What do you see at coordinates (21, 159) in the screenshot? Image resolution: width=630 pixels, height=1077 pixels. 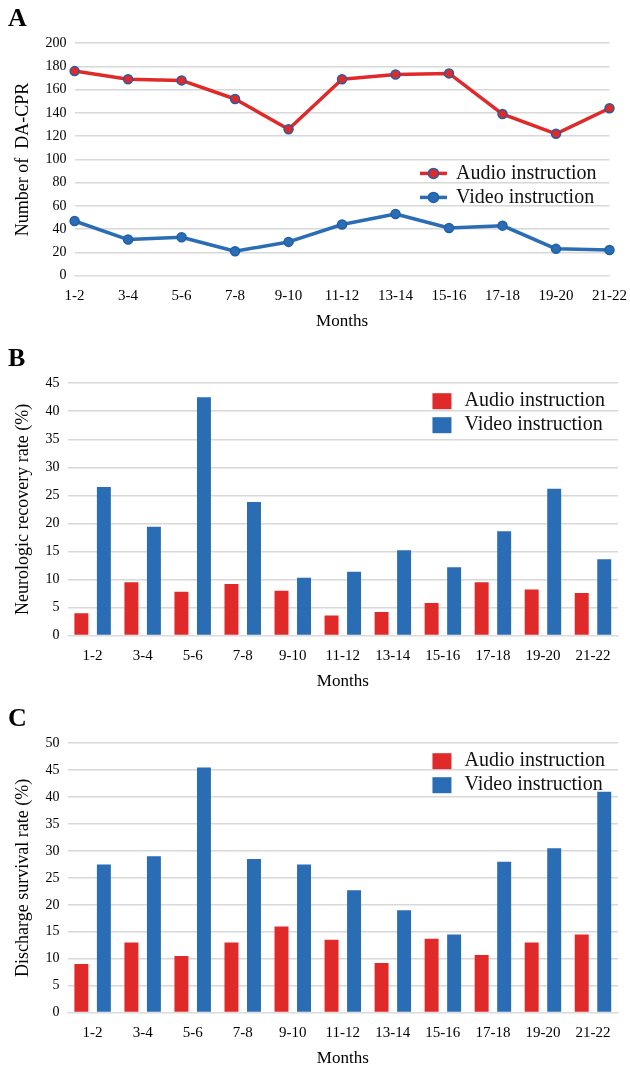 I see `y-axis-title: Number of DA-CPR` at bounding box center [21, 159].